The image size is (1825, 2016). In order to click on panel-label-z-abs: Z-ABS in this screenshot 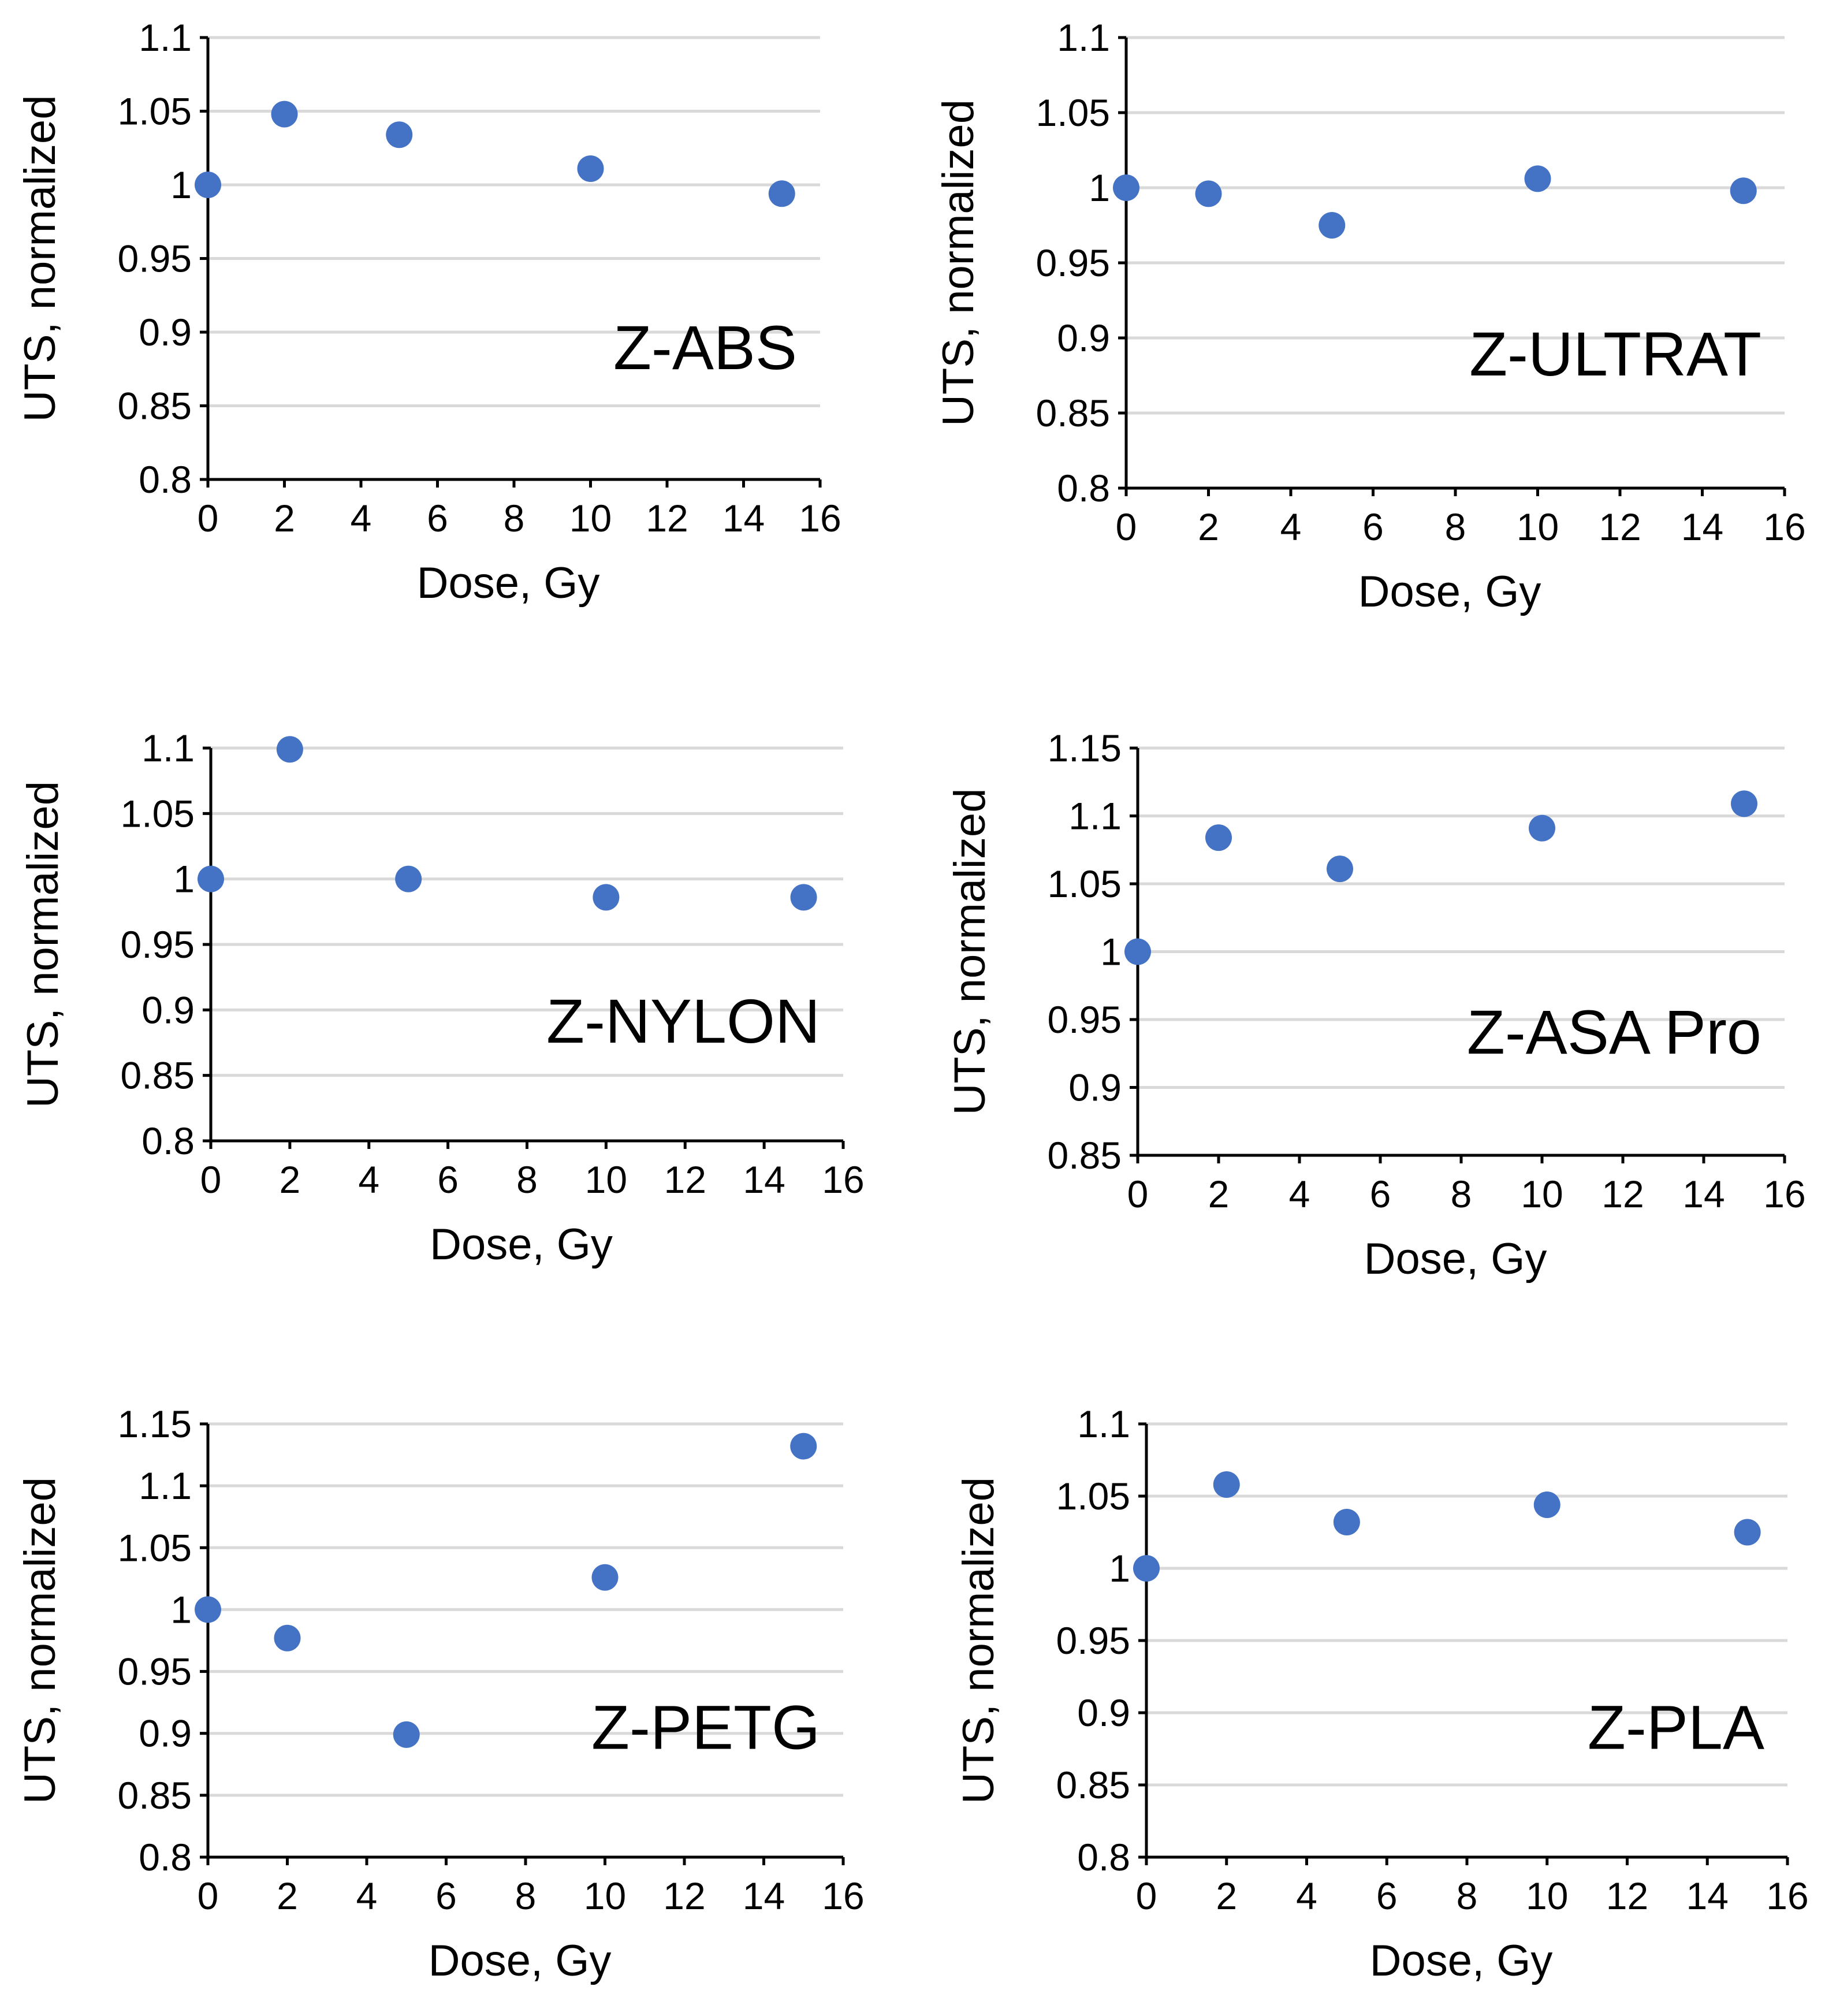, I will do `click(705, 347)`.